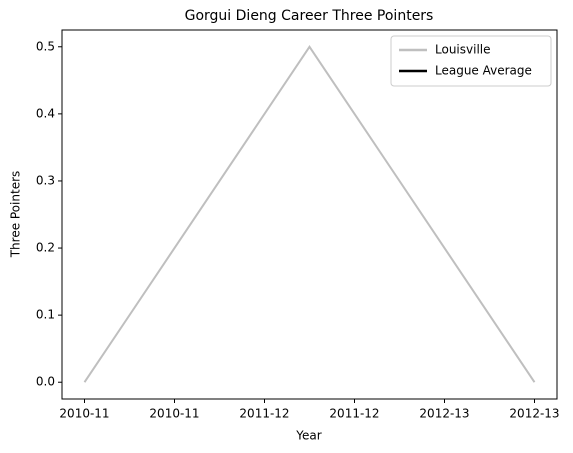 This screenshot has width=573, height=453. What do you see at coordinates (463, 50) in the screenshot?
I see `legend-label: Louisville` at bounding box center [463, 50].